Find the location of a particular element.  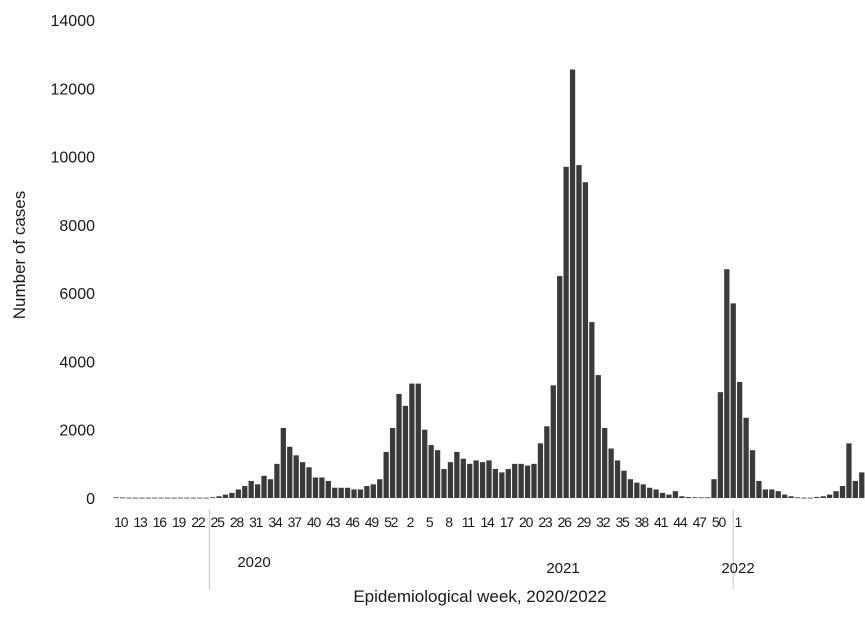

y-tick-label: 8000 is located at coordinates (77, 226).